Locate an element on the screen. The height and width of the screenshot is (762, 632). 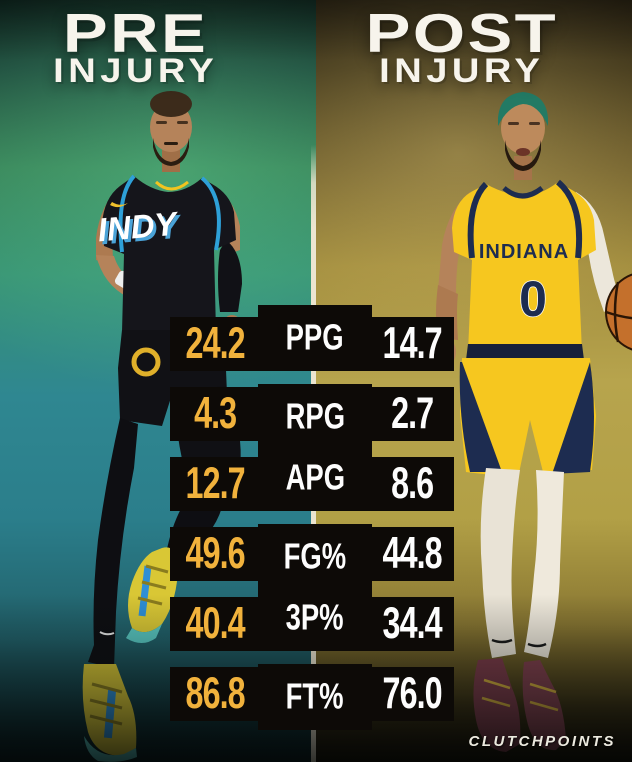
pre-value-box: 49.6 is located at coordinates (215, 554).